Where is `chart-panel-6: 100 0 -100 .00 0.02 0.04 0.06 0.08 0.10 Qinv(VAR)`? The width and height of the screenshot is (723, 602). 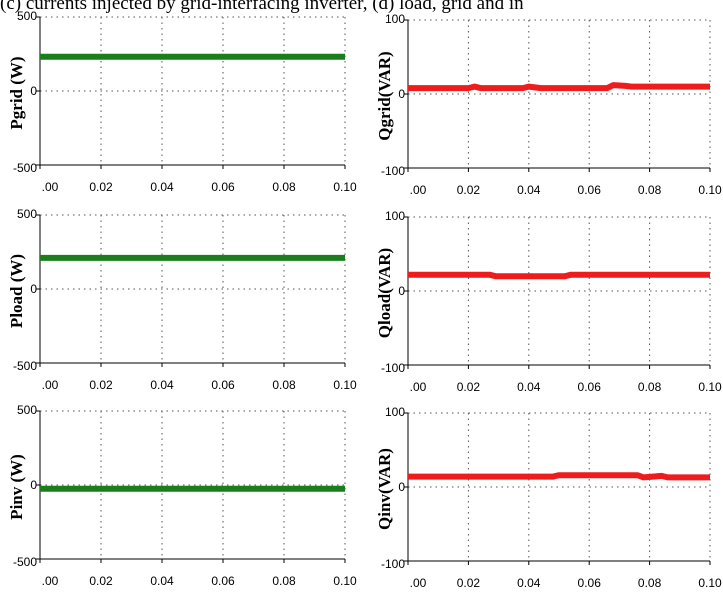
chart-panel-6: 100 0 -100 .00 0.02 0.04 0.06 0.08 0.10 Qinv(VAR) is located at coordinates (548, 497).